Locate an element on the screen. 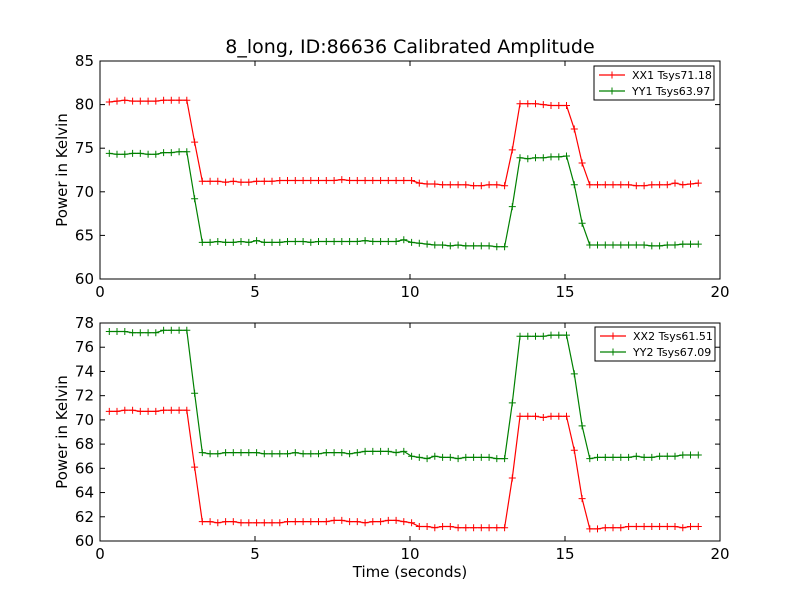 The height and width of the screenshot is (600, 800). y-tick-label: 75 is located at coordinates (84, 148).